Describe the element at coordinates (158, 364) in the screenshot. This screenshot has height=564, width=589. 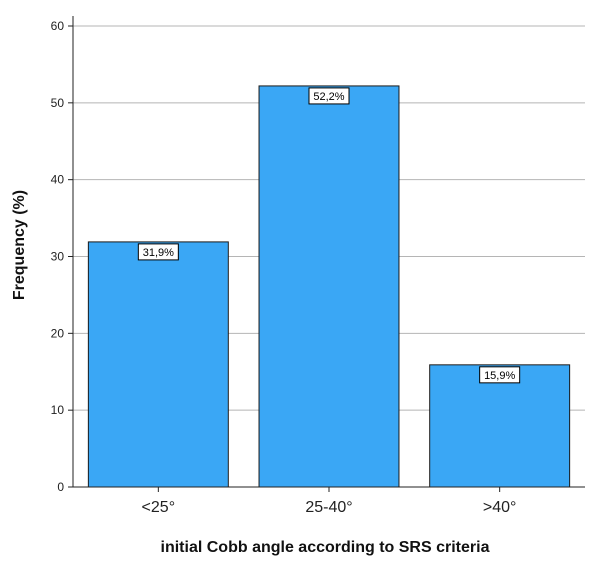
I see `bar` at that location.